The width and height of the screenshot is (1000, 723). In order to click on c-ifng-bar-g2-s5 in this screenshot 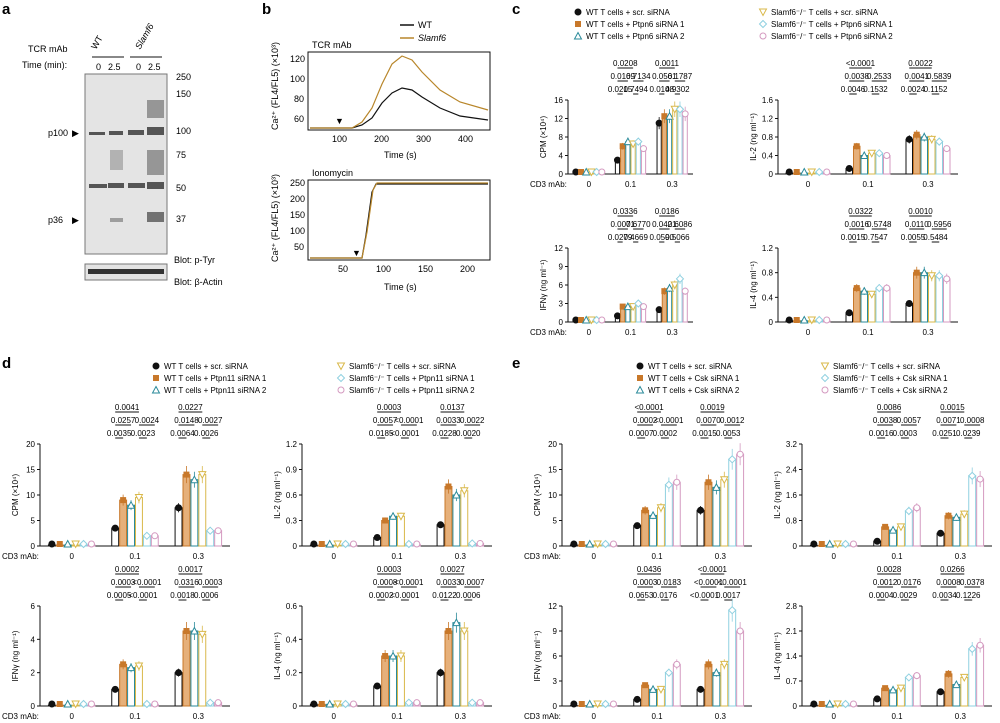, I will do `click(685, 306)`.